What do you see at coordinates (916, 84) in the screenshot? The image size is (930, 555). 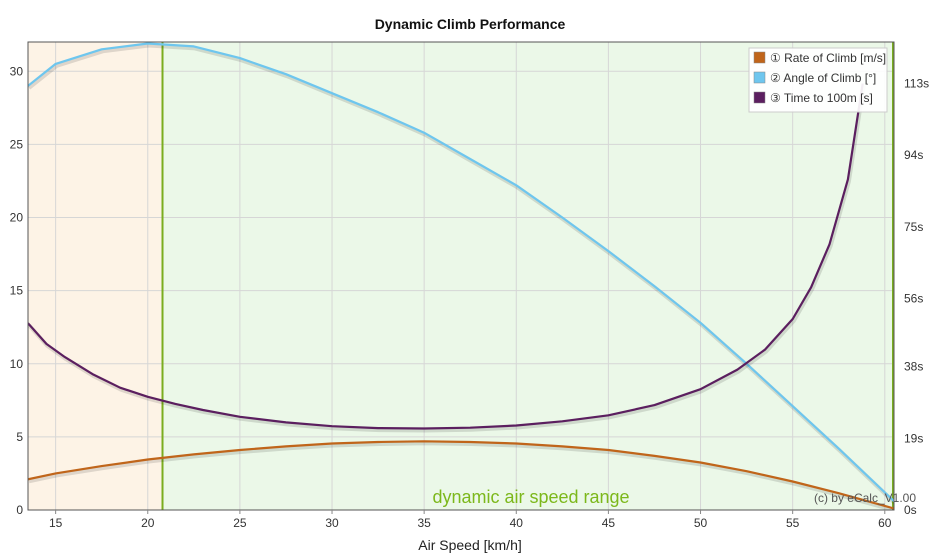 I see `y2-tick-label: 113s` at bounding box center [916, 84].